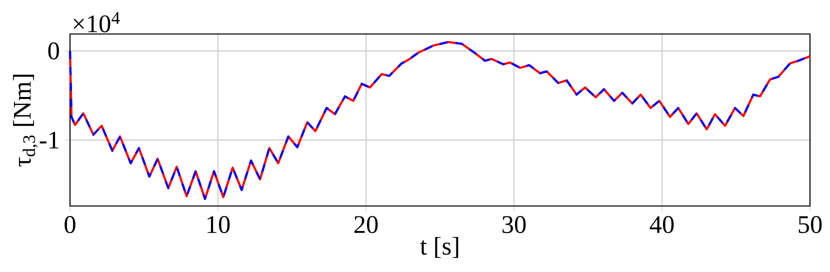 This screenshot has width=830, height=272. What do you see at coordinates (49, 140) in the screenshot?
I see `y-tick-label: -1` at bounding box center [49, 140].